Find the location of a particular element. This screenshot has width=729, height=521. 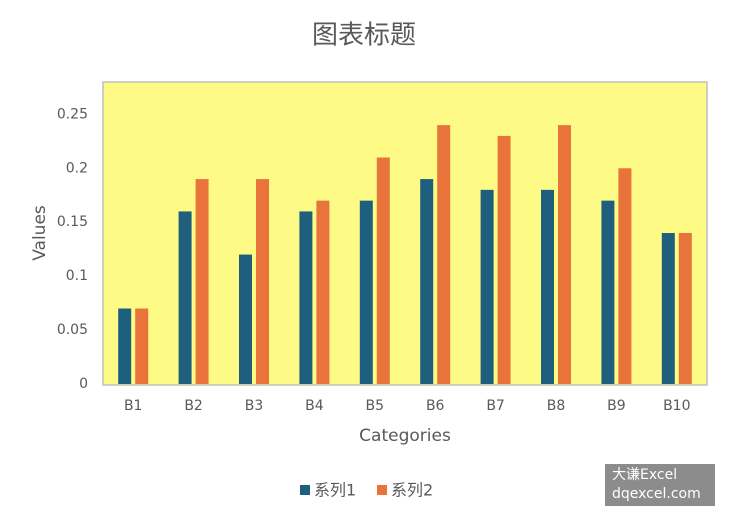

x-tick-label: B8 is located at coordinates (556, 406).